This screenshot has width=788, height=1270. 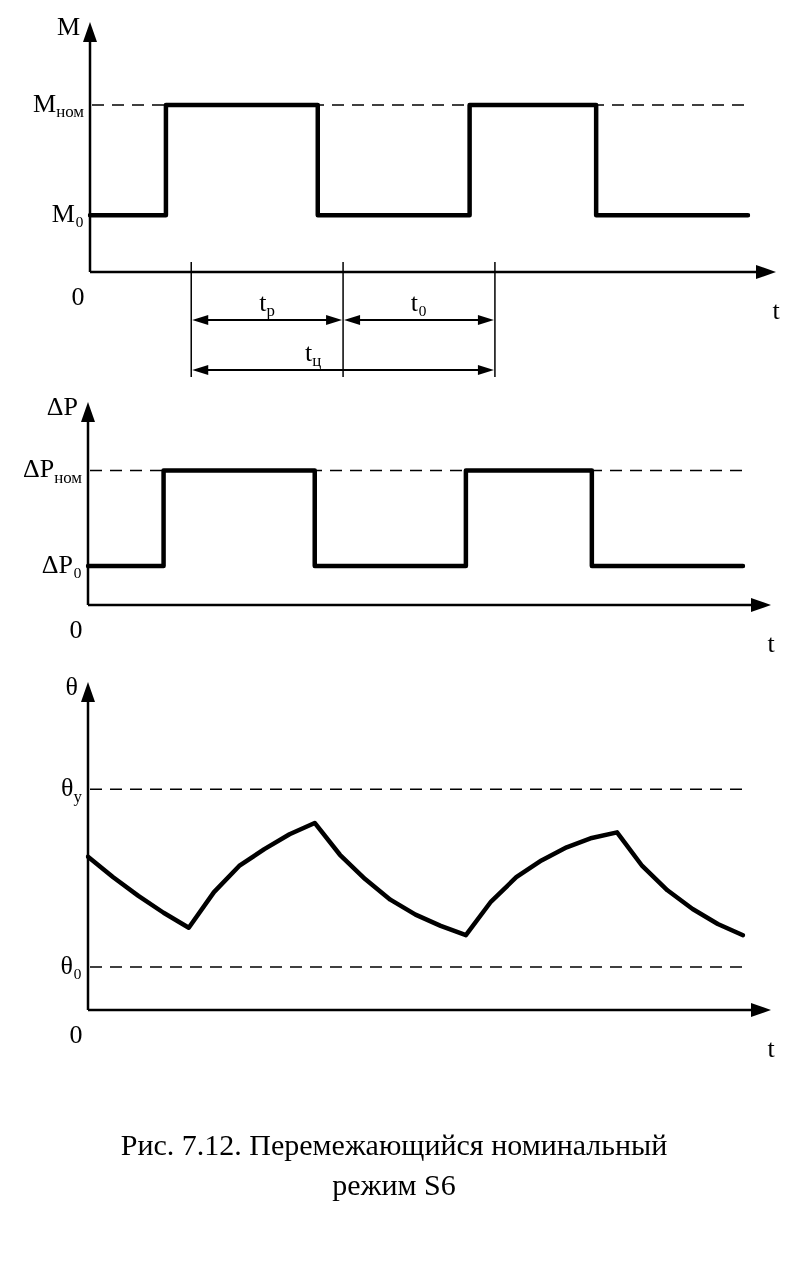 What do you see at coordinates (67, 214) in the screenshot?
I see `text: M₀` at bounding box center [67, 214].